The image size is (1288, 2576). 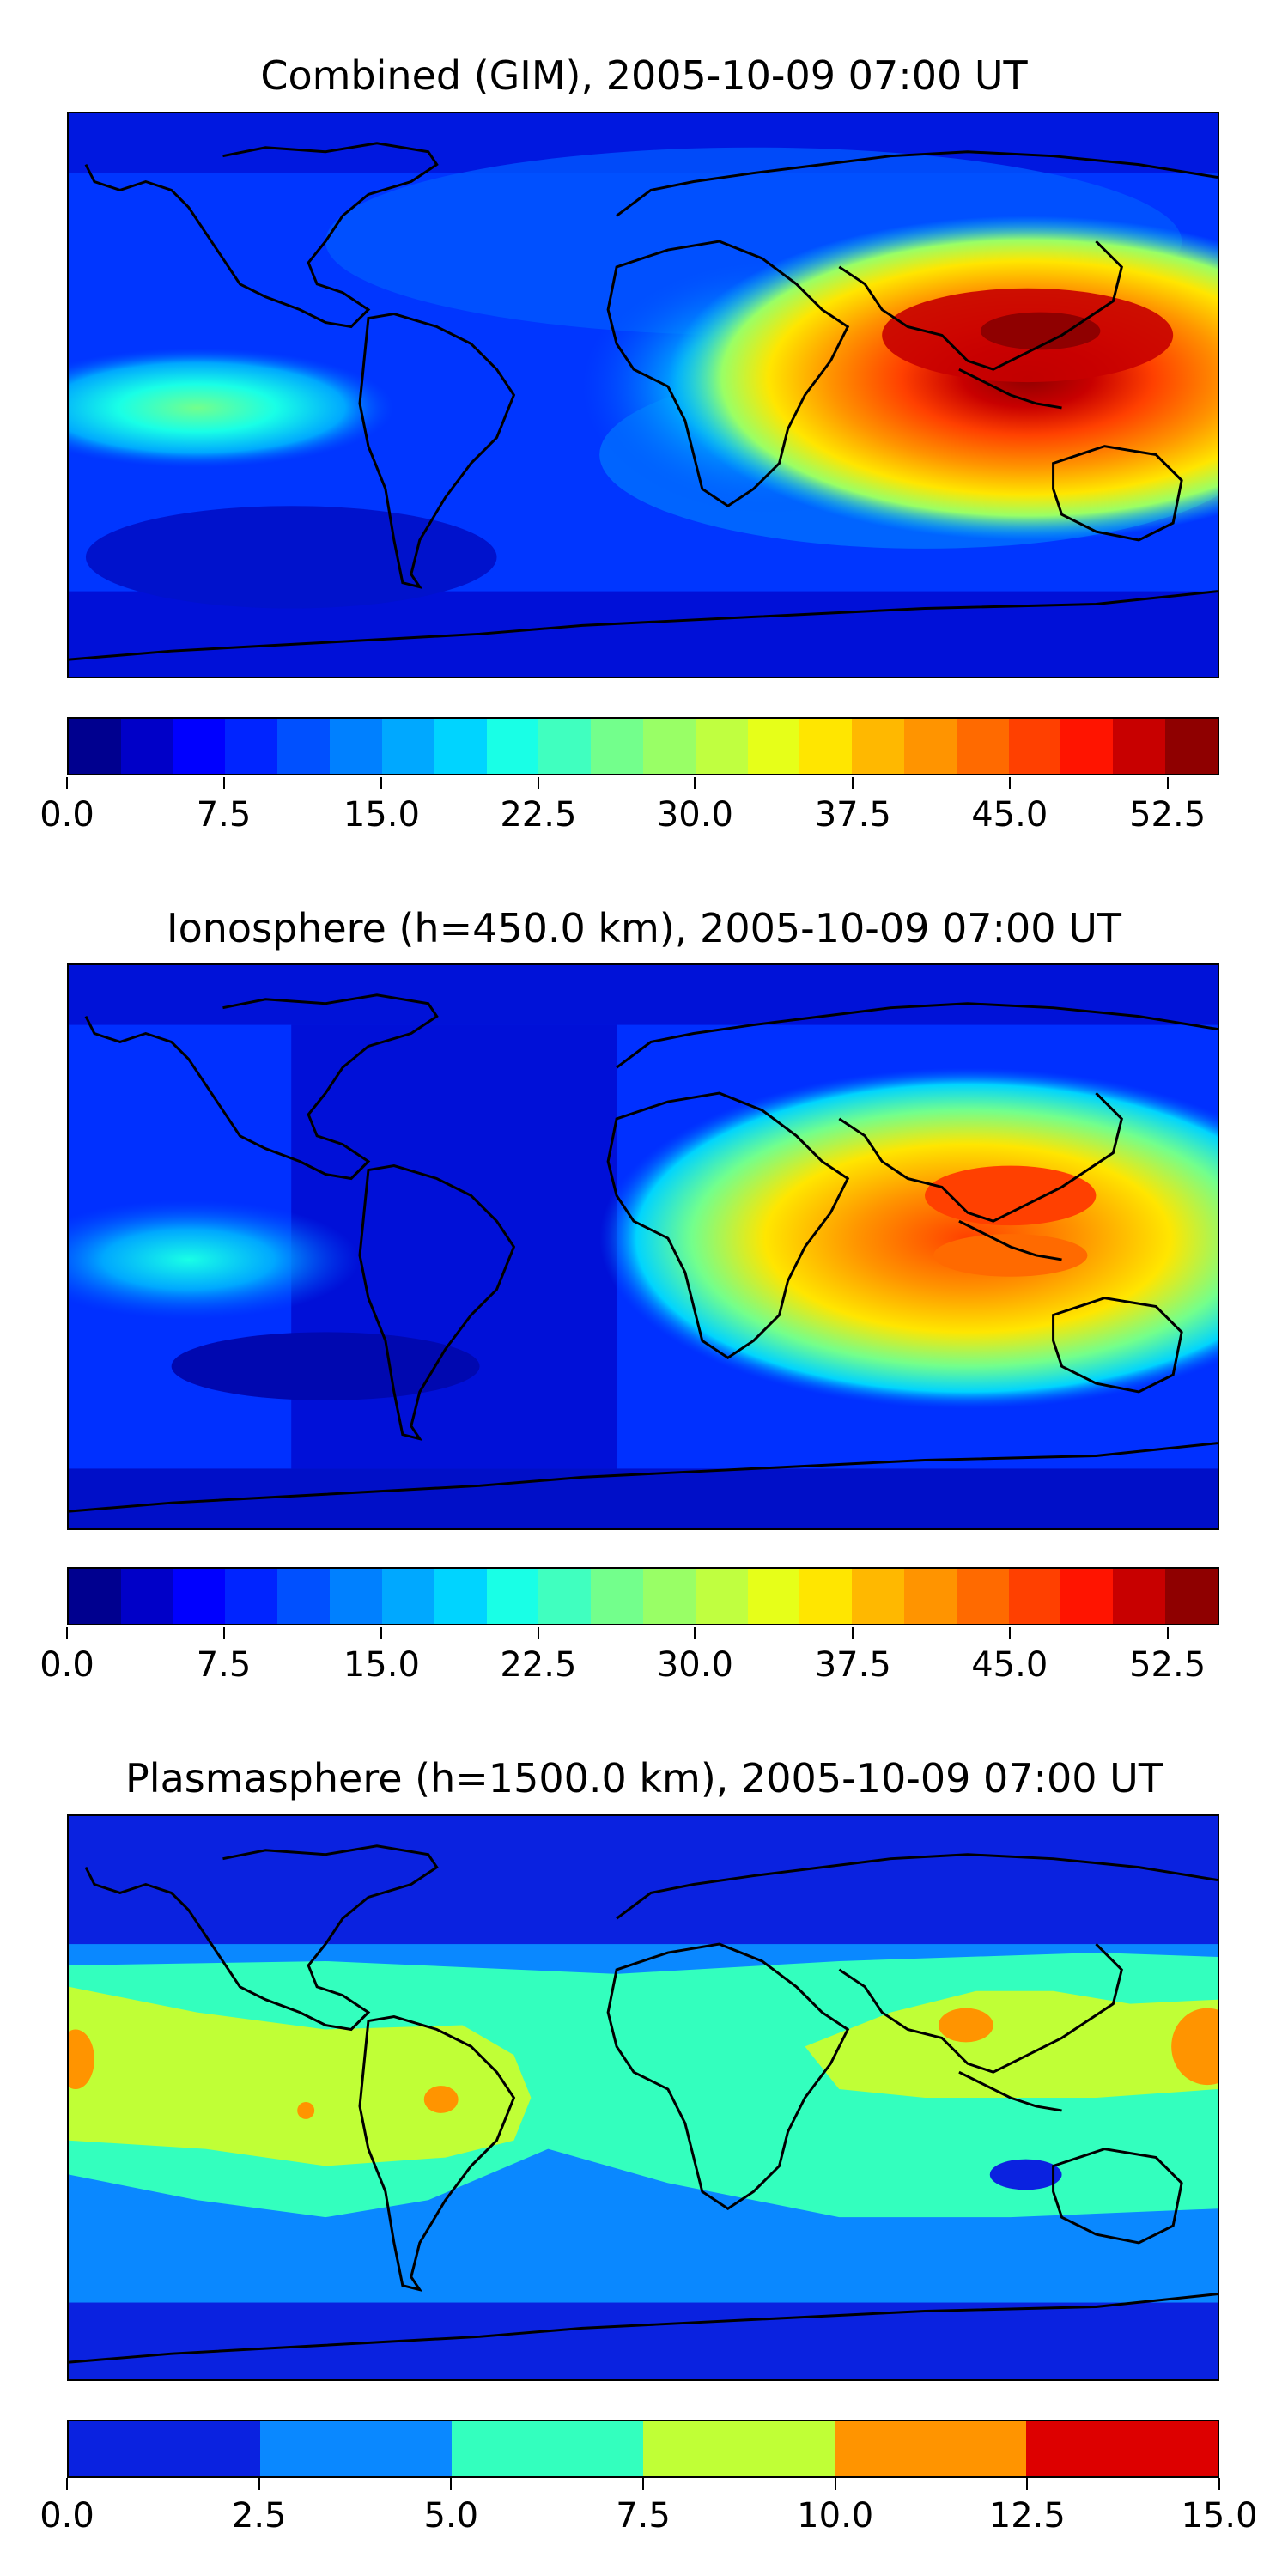 What do you see at coordinates (451, 2516) in the screenshot?
I see `colorbar-tick-label: 5.0` at bounding box center [451, 2516].